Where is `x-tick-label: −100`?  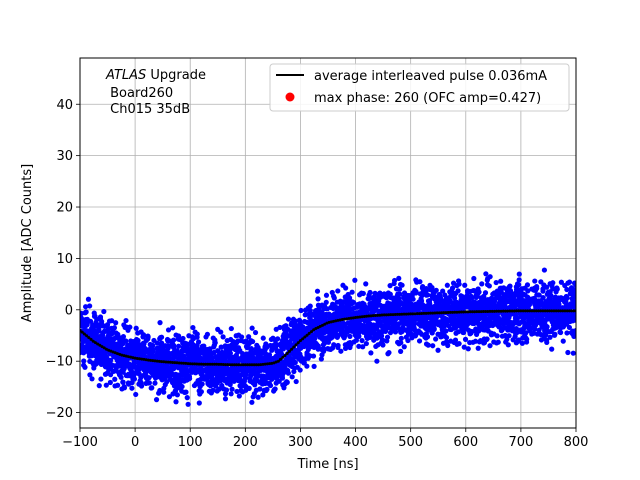
x-tick-label: −100 is located at coordinates (80, 442).